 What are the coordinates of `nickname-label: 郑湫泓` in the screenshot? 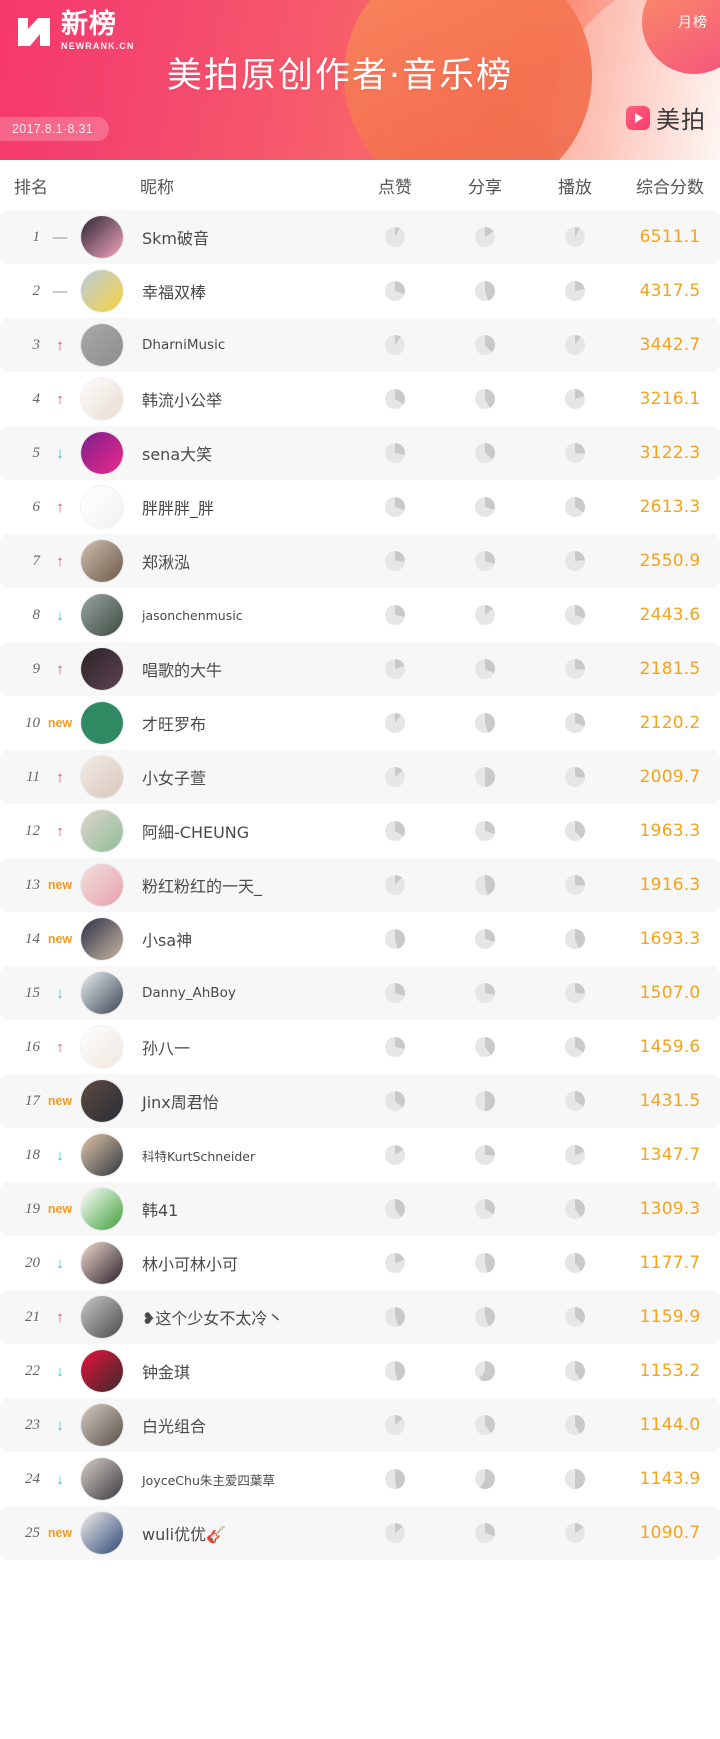 It's located at (166, 562).